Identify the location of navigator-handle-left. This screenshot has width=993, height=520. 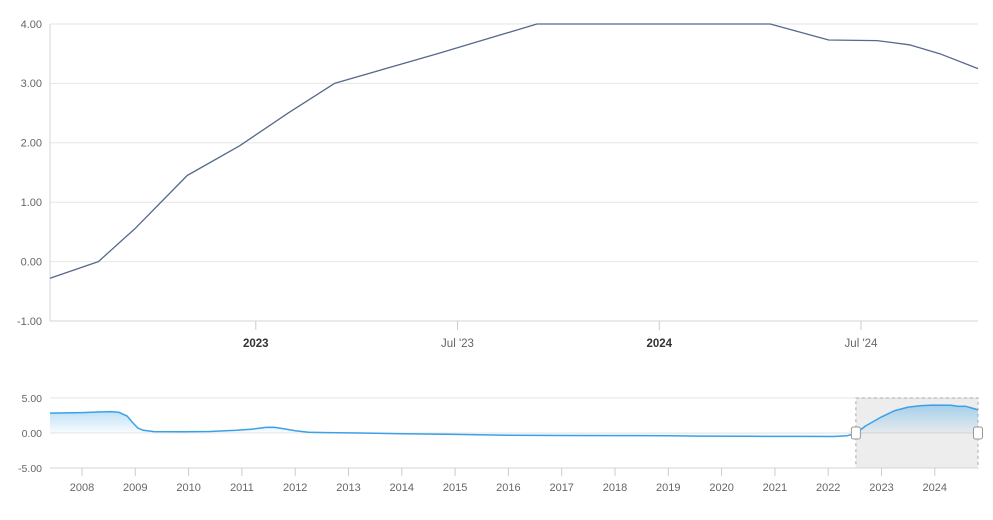
(855, 433).